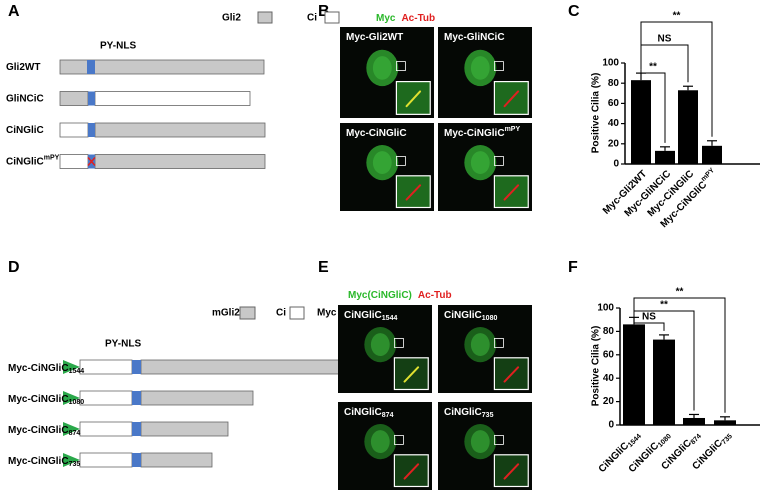 The height and width of the screenshot is (502, 772). Describe the element at coordinates (231, 18) in the screenshot. I see `legend-label: Gli2` at that location.